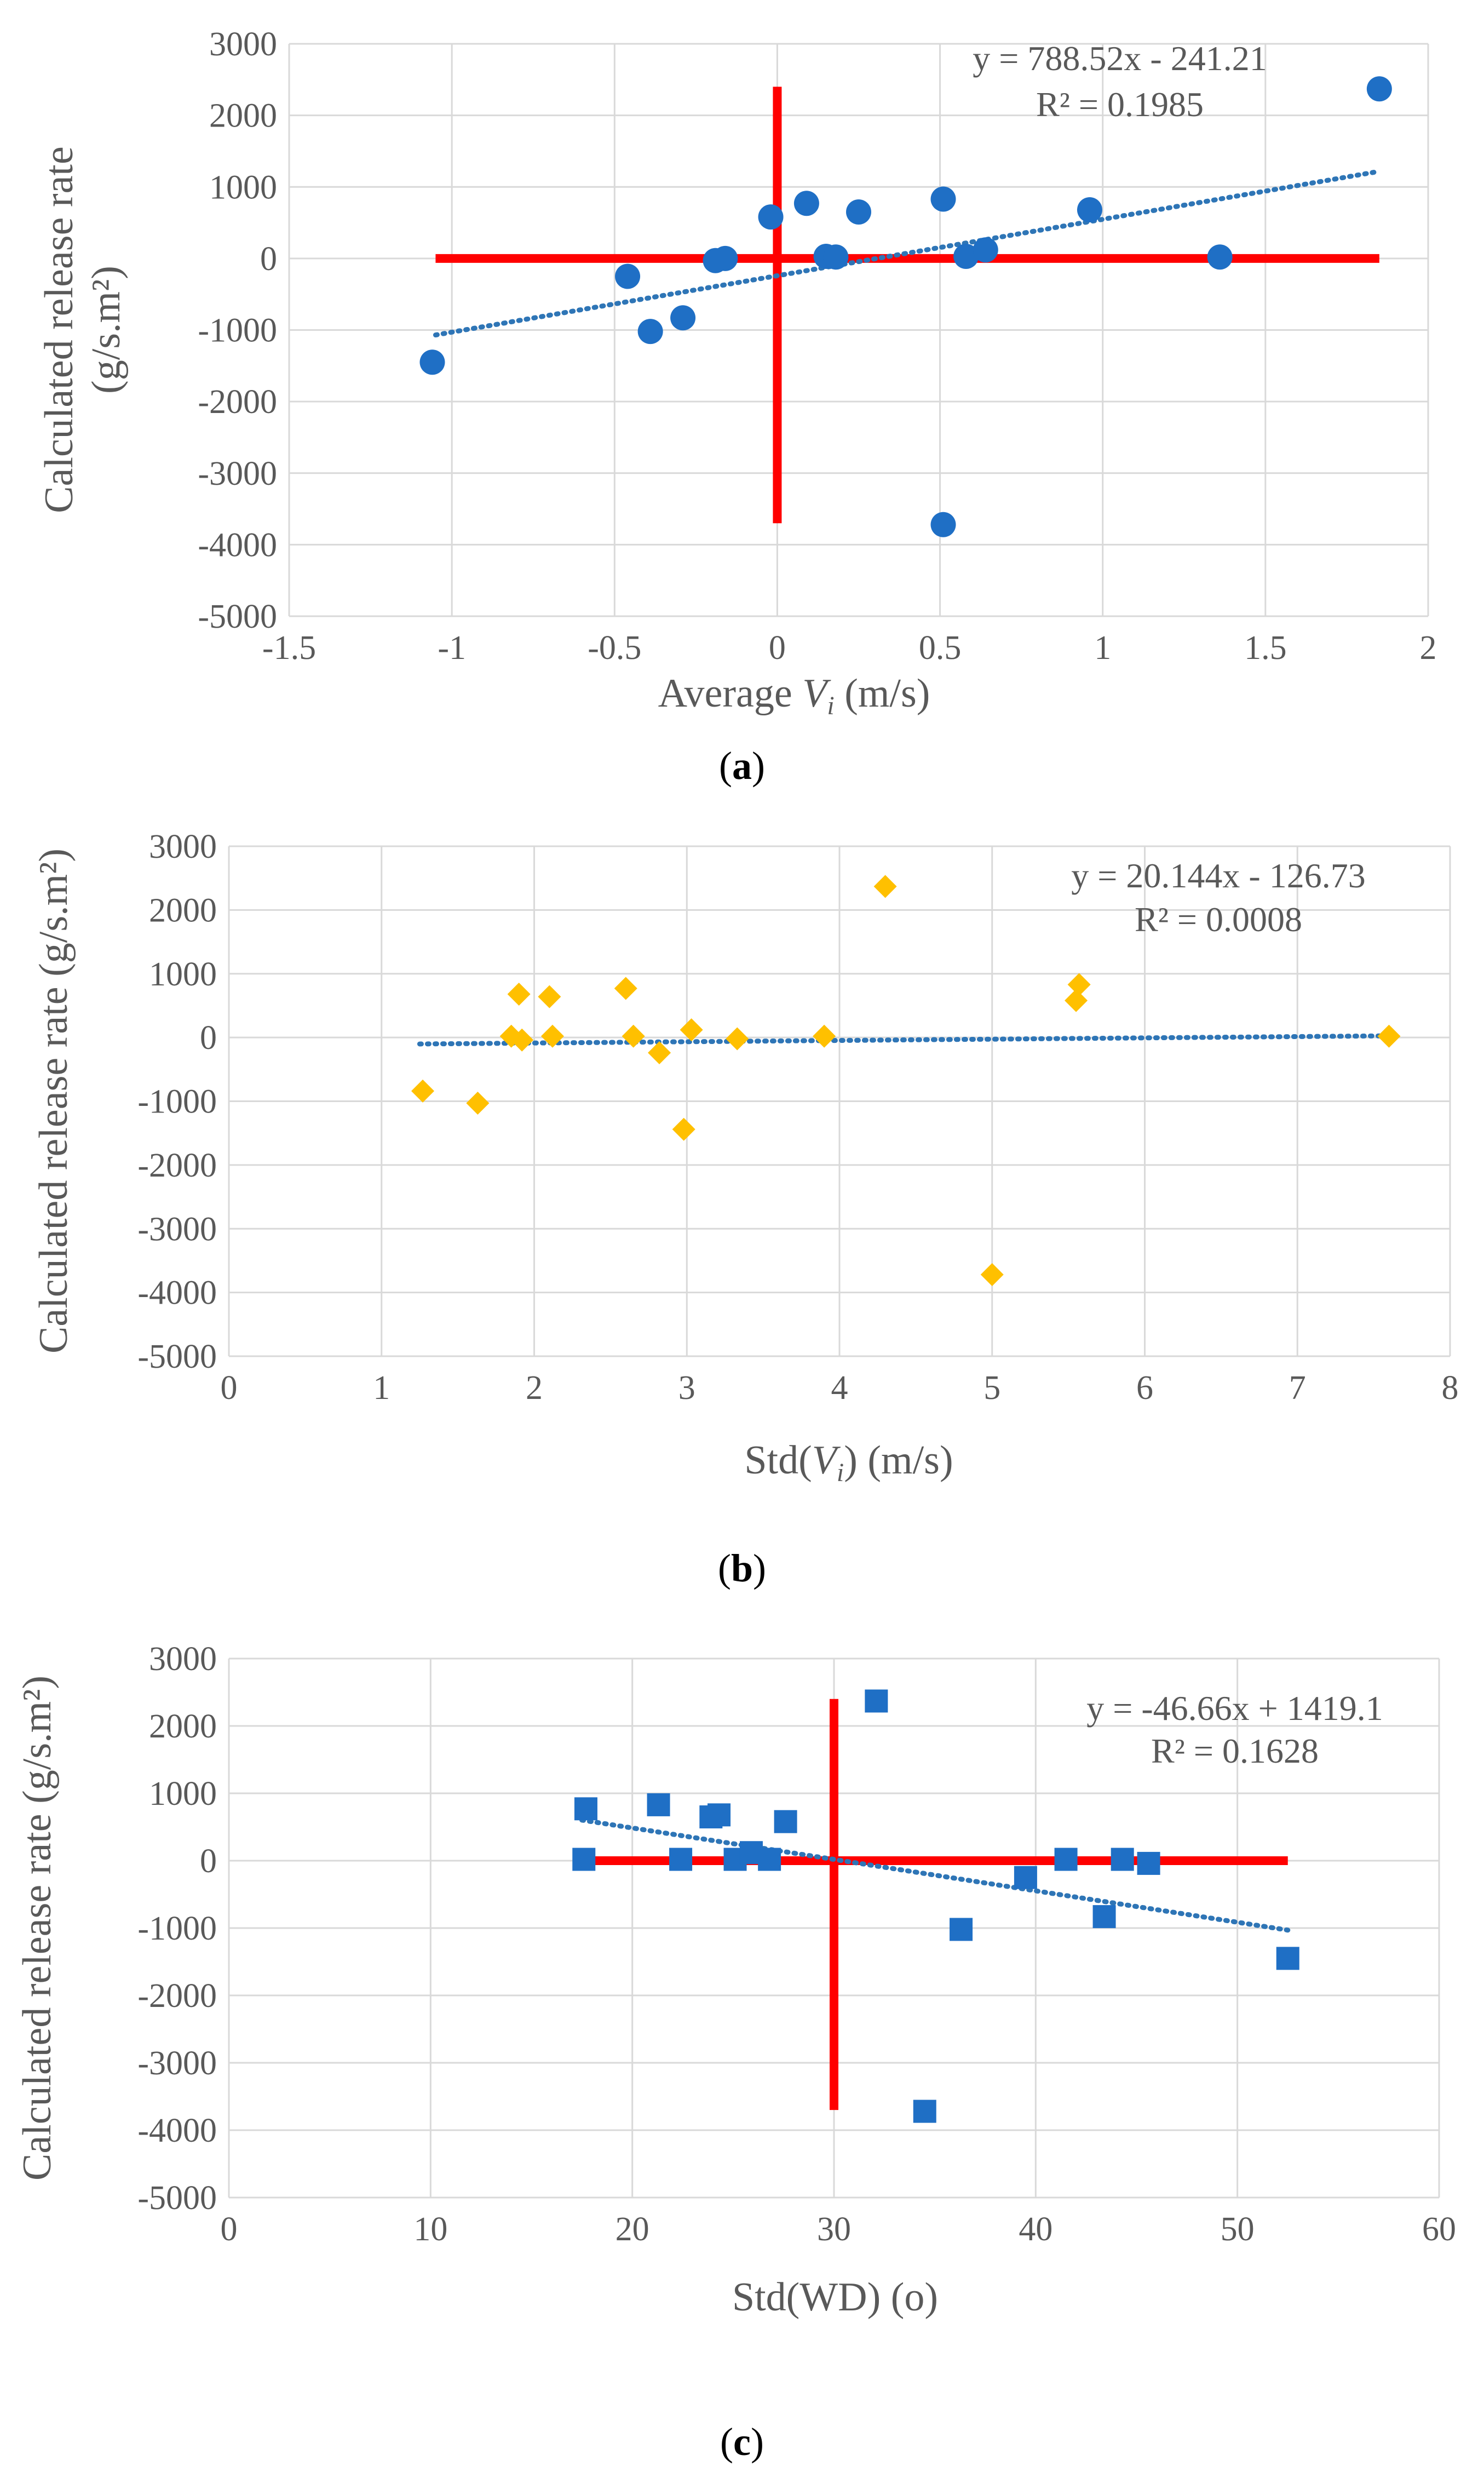 This screenshot has height=2478, width=1484. I want to click on r-squared-label: R² = 0.0008, so click(1218, 919).